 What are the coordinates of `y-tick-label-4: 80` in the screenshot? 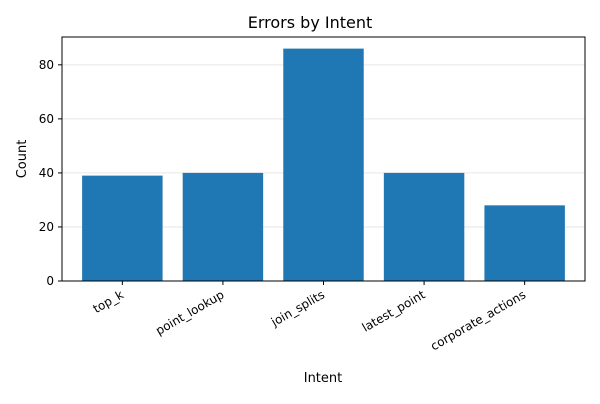 It's located at (46, 65).